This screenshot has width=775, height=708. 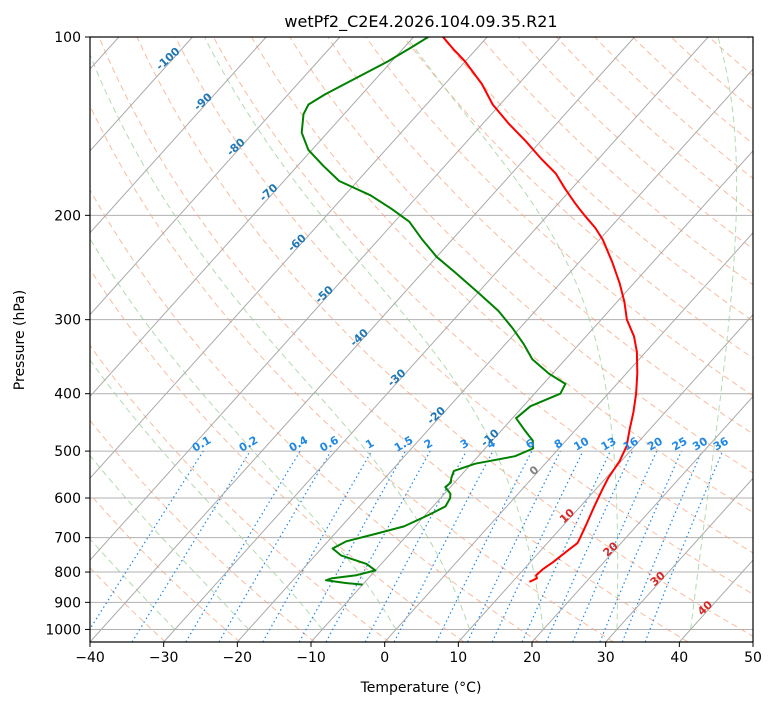 I want to click on x-tick-label: 20, so click(x=532, y=658).